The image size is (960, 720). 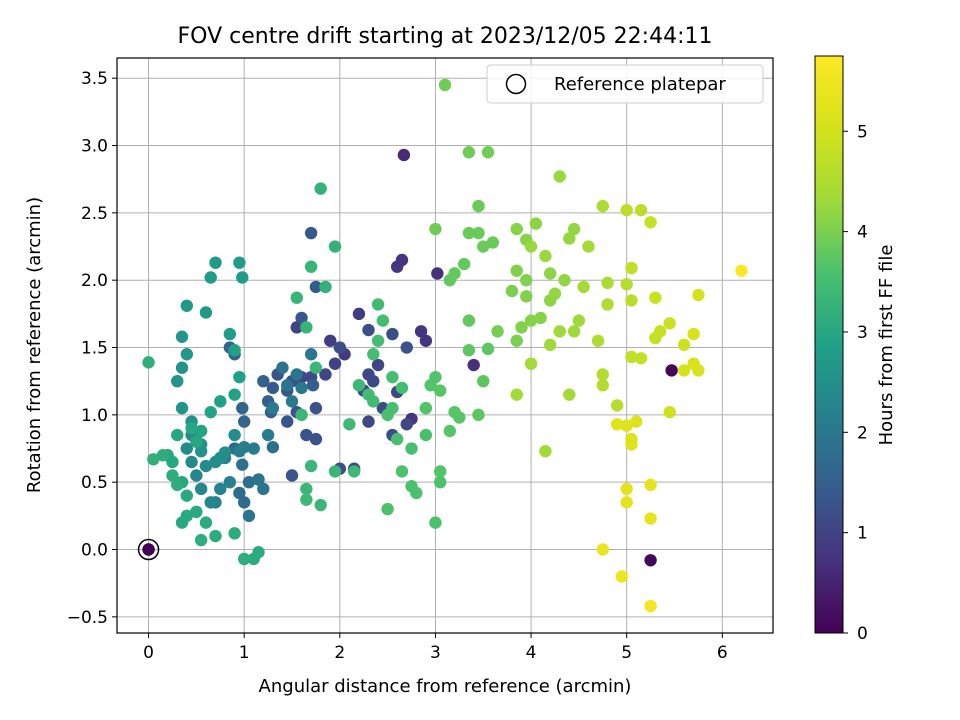 What do you see at coordinates (148, 549) in the screenshot?
I see `reference-point-dot` at bounding box center [148, 549].